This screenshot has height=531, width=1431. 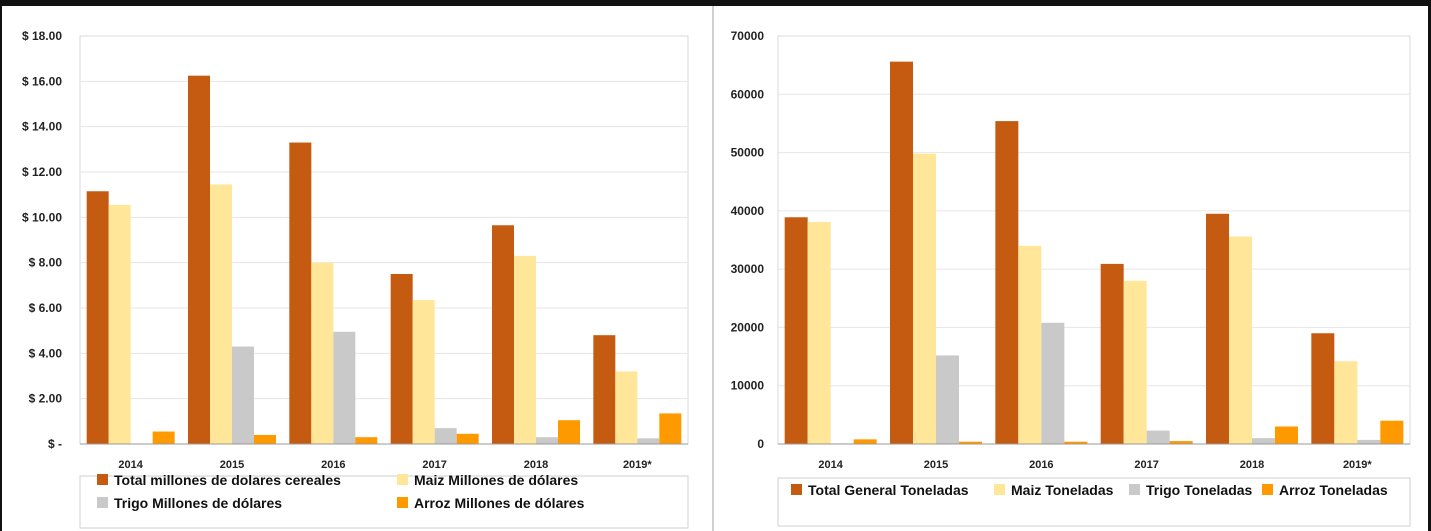 I want to click on y-tick-label: $ 14.00, so click(x=42, y=127).